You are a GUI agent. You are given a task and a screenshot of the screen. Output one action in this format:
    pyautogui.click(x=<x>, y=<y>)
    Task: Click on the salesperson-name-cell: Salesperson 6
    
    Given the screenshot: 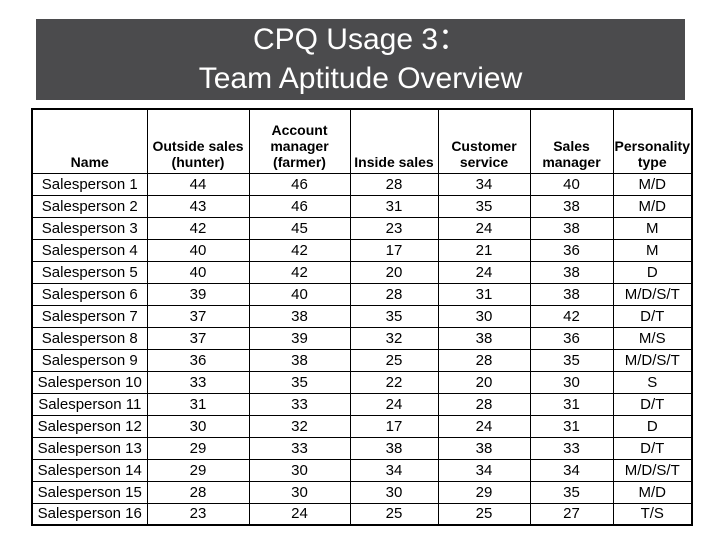 What is the action you would take?
    pyautogui.click(x=89, y=294)
    